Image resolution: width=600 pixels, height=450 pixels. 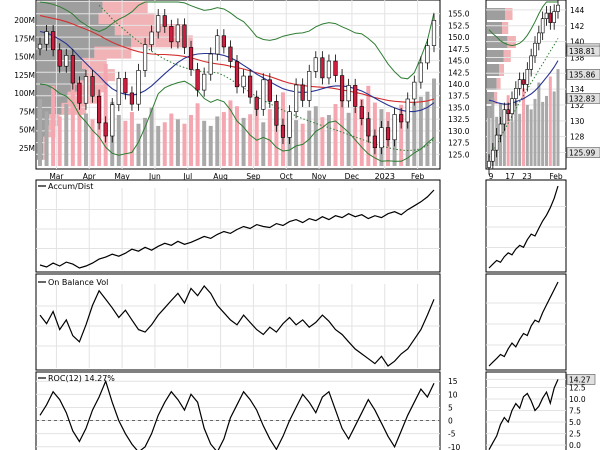 I want to click on roc-legend: ROC(12) 14.27%, so click(x=76, y=378).